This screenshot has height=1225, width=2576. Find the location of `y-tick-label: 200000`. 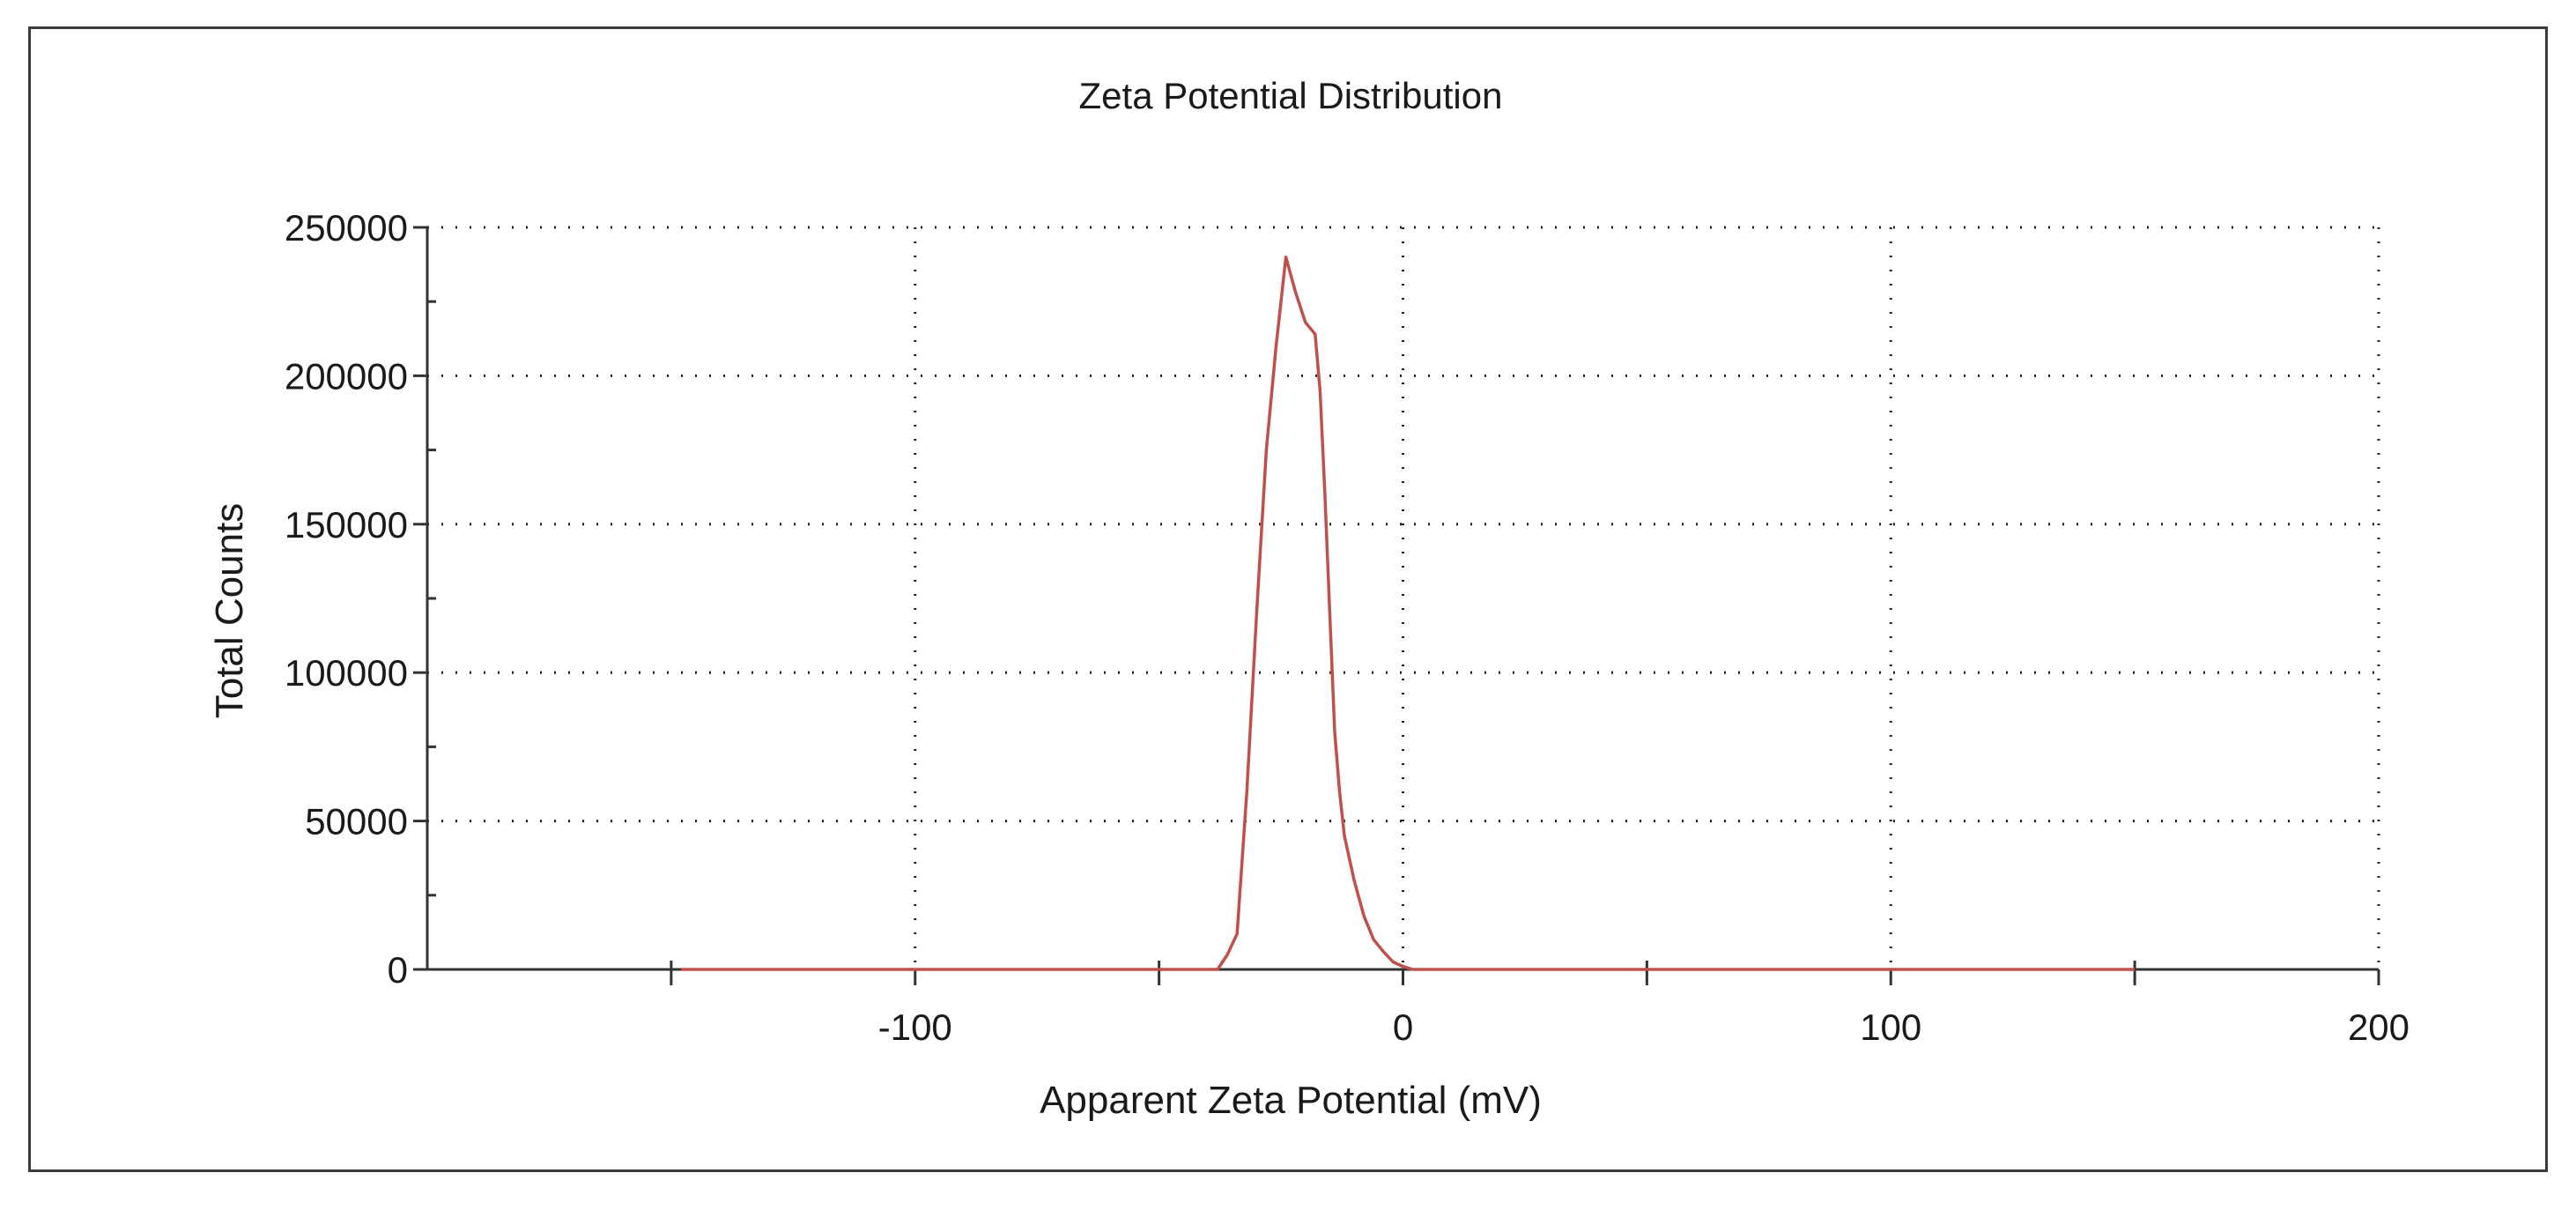

y-tick-label: 200000 is located at coordinates (347, 376).